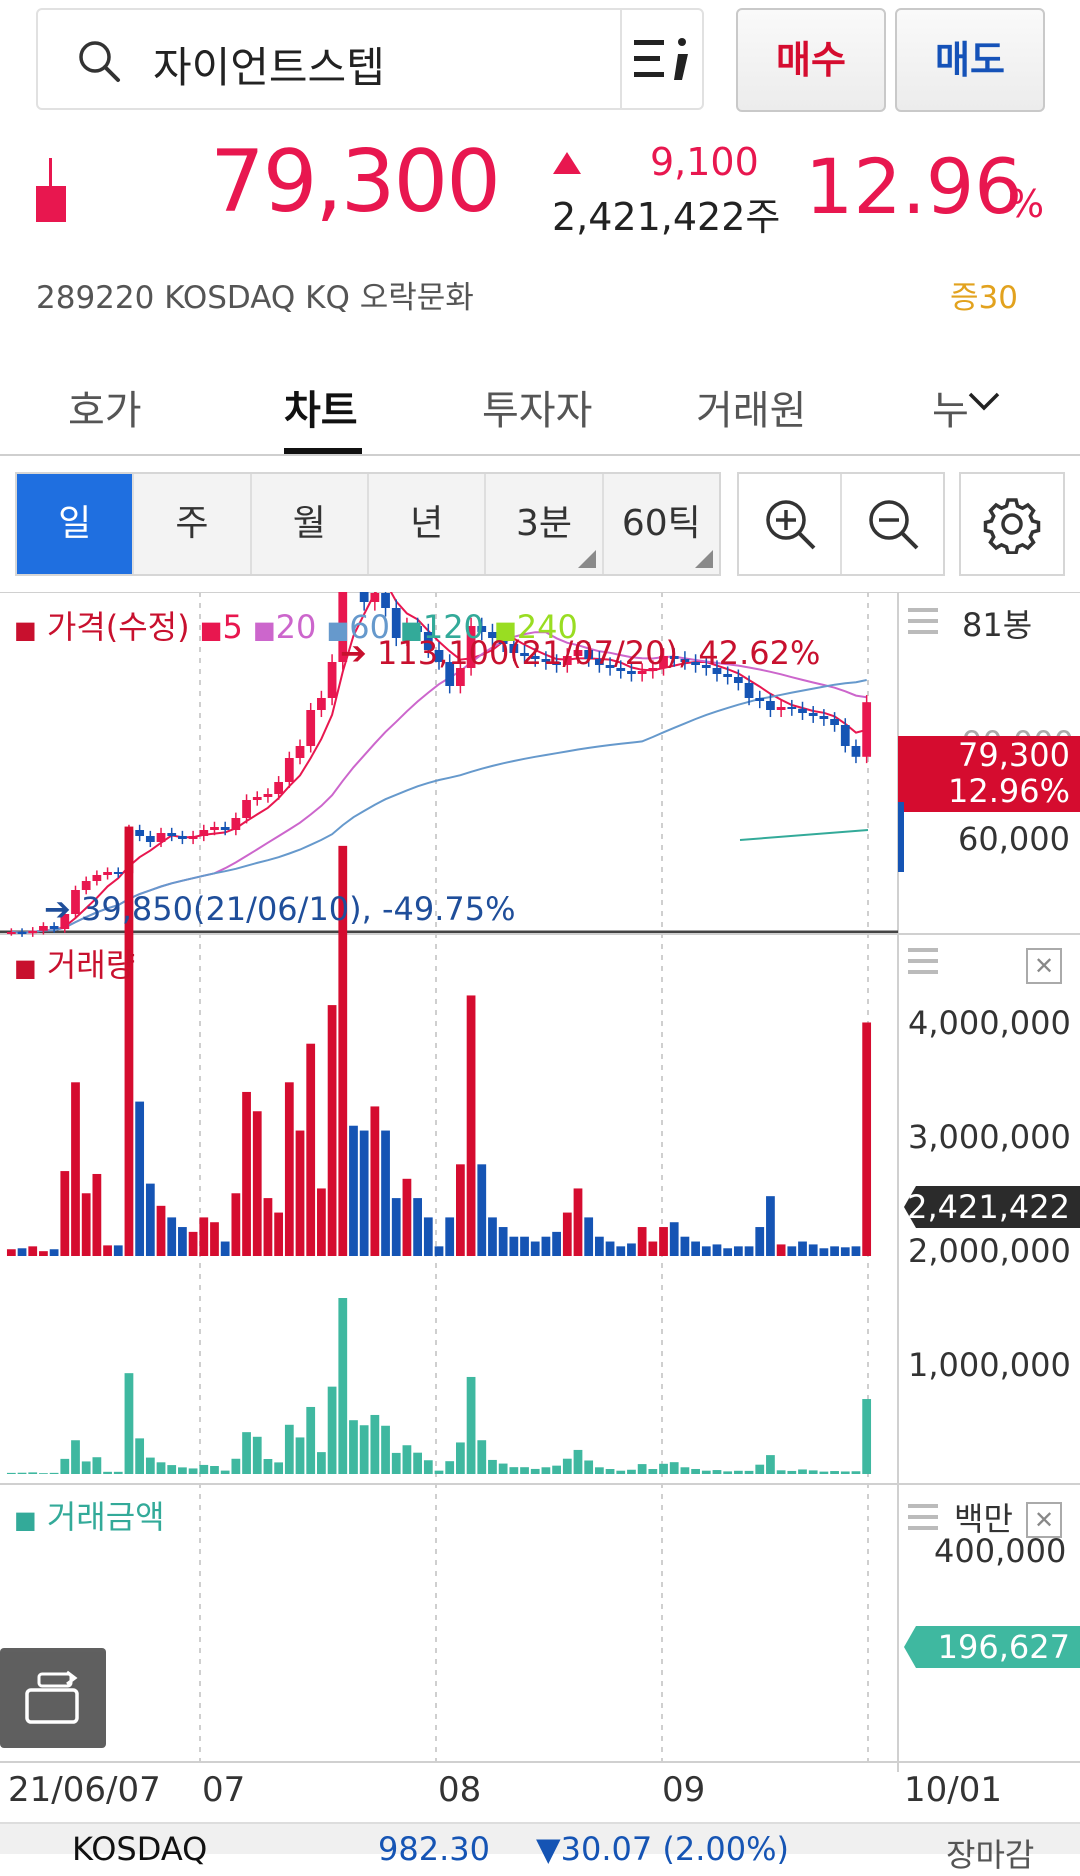  I want to click on period-tick: 60틱, so click(661, 524).